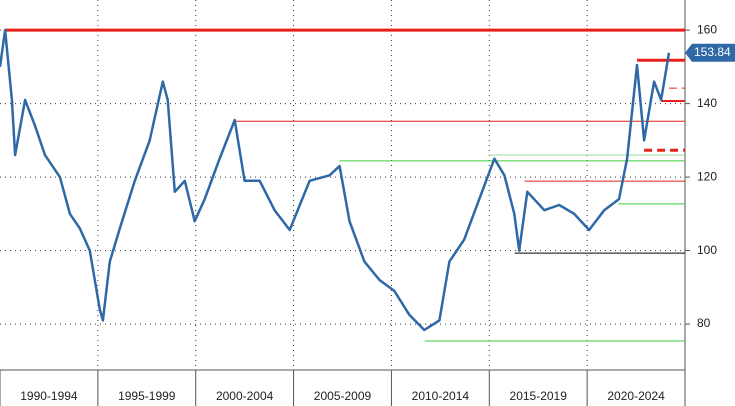 Image resolution: width=735 pixels, height=406 pixels. I want to click on x-tick-label: 2015-2019, so click(539, 396).